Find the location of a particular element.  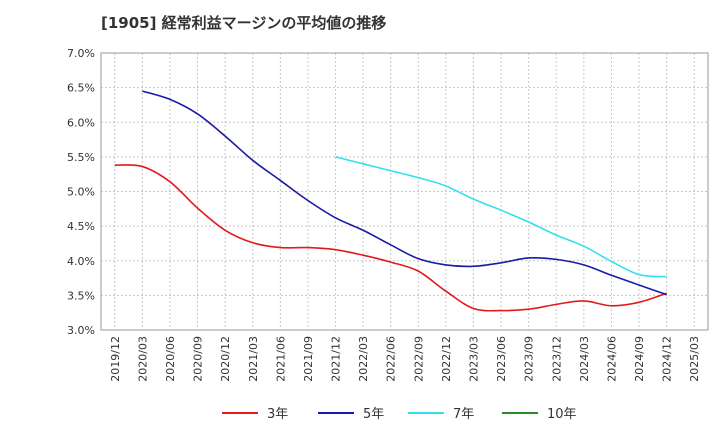

x-tick-label: 2023/09 is located at coordinates (529, 359).